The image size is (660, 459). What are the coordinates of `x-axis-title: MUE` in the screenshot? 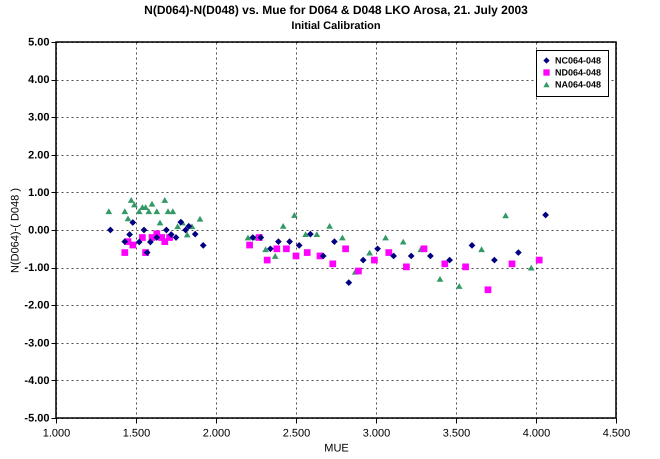 It's located at (336, 448).